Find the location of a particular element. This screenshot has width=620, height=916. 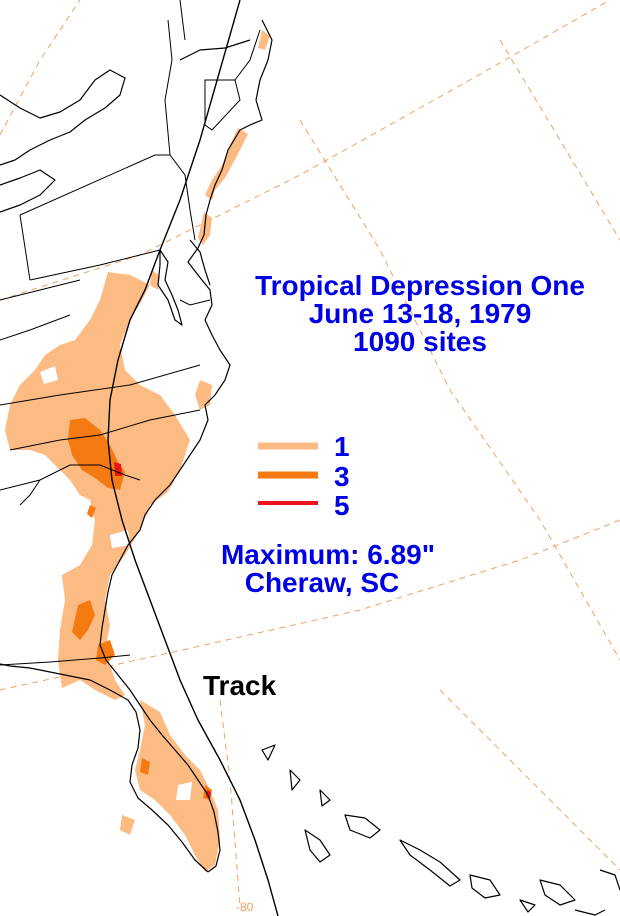

legend-label-3: 3 is located at coordinates (342, 476).